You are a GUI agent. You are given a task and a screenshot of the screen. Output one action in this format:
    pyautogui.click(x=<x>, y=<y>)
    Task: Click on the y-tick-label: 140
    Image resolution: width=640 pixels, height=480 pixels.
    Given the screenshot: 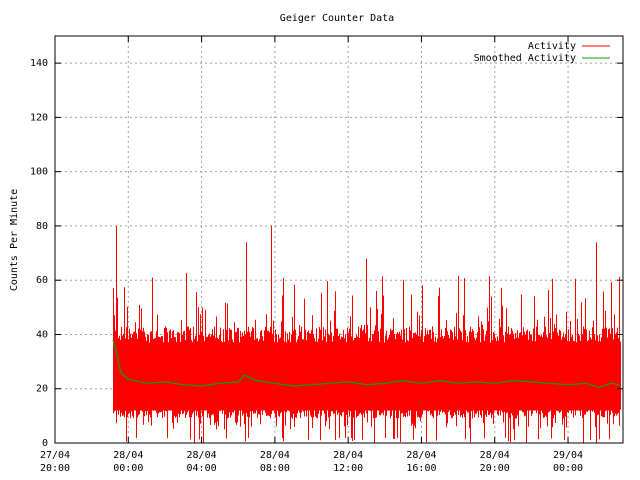 What is the action you would take?
    pyautogui.click(x=39, y=63)
    